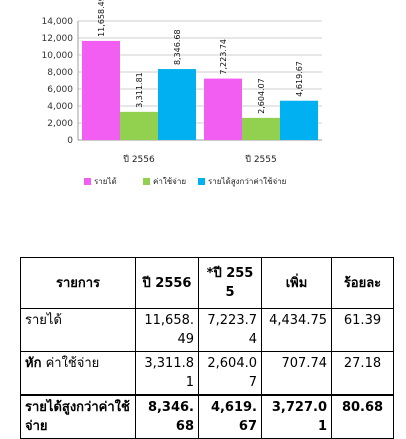 The width and height of the screenshot is (406, 439). I want to click on row-expense-2556: 3,311.81, so click(167, 373).